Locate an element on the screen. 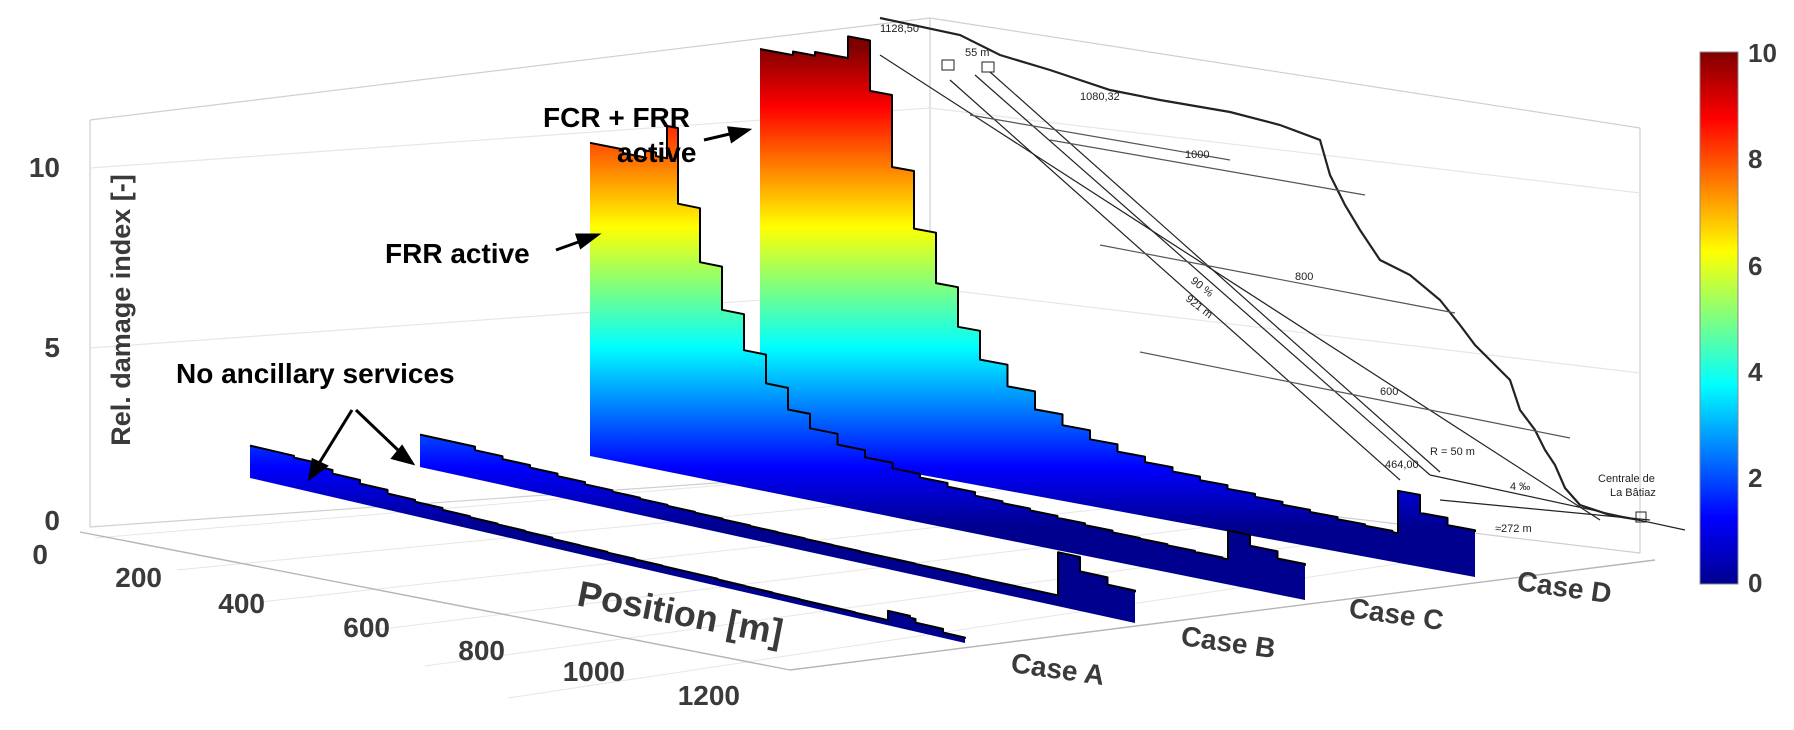 Image resolution: width=1794 pixels, height=730 pixels. colorbar-tick-10: 10 is located at coordinates (1762, 53).